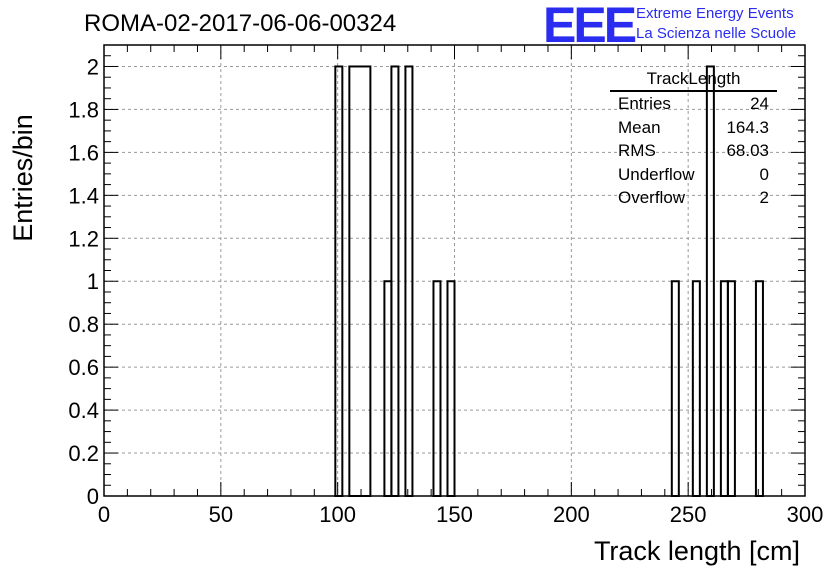  I want to click on y-tick-label: 1, so click(93, 281).